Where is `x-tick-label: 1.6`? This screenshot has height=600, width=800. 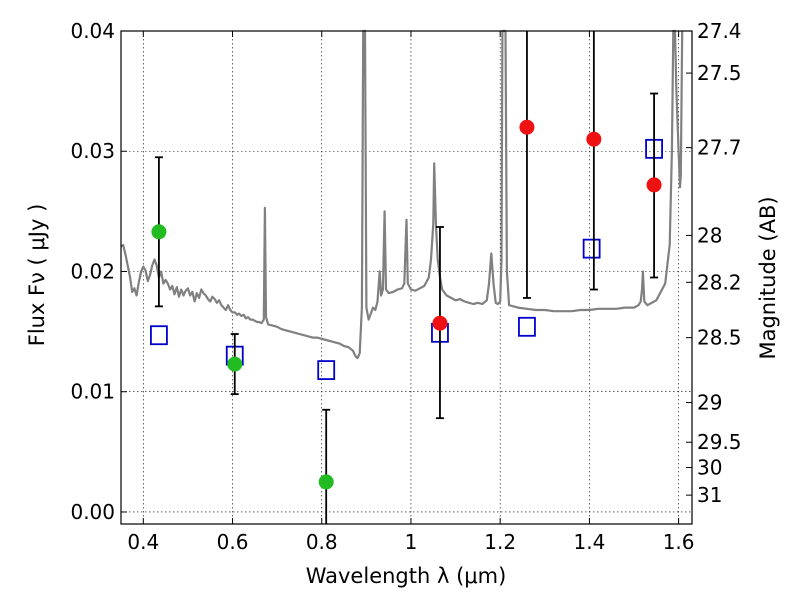
x-tick-label: 1.6 is located at coordinates (679, 542).